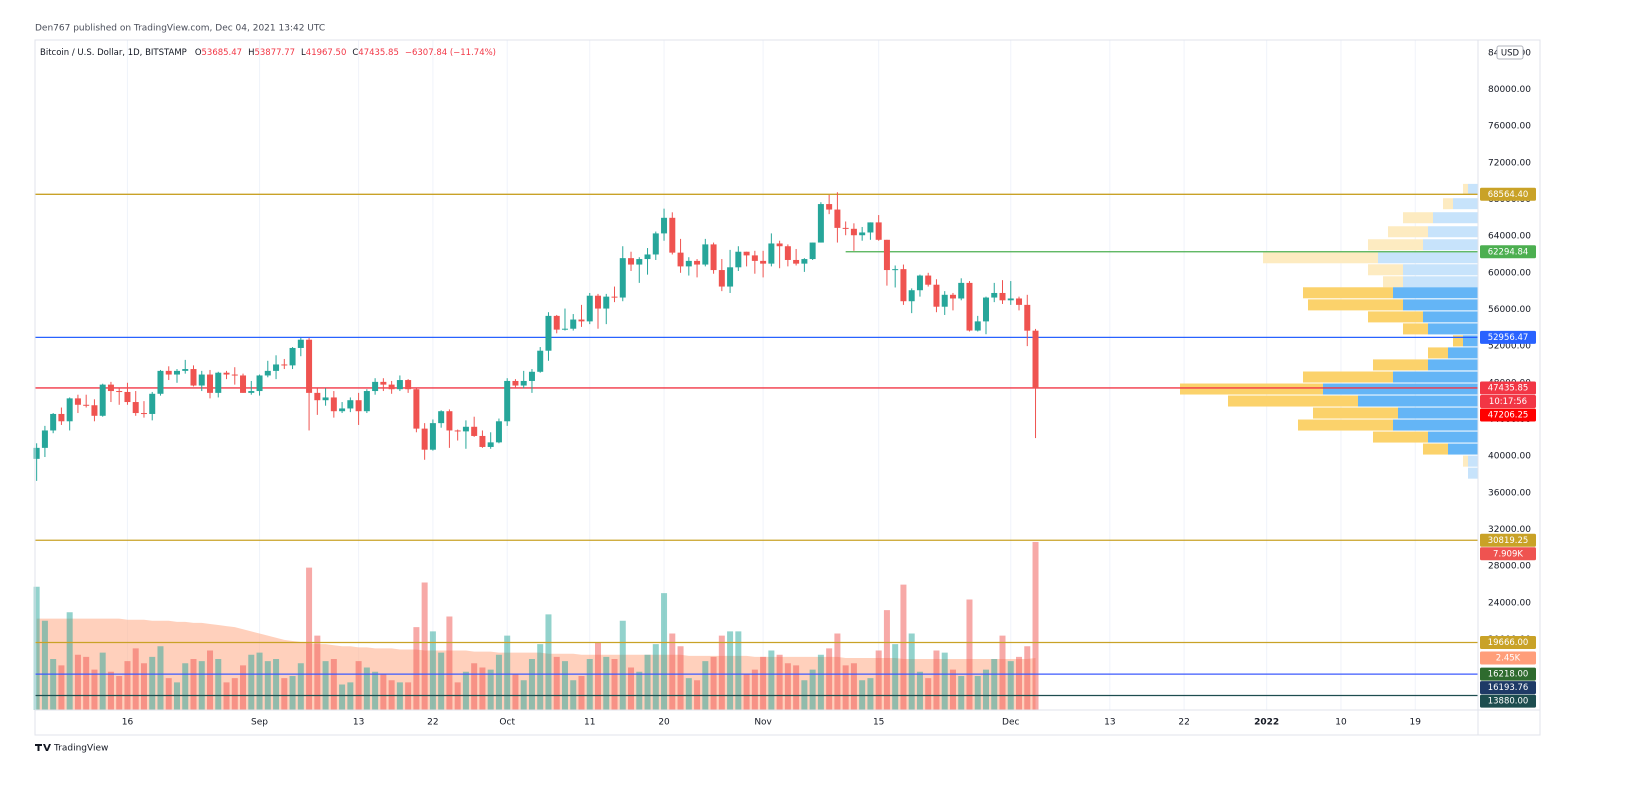  I want to click on level-label: 68564.40, so click(1508, 195).